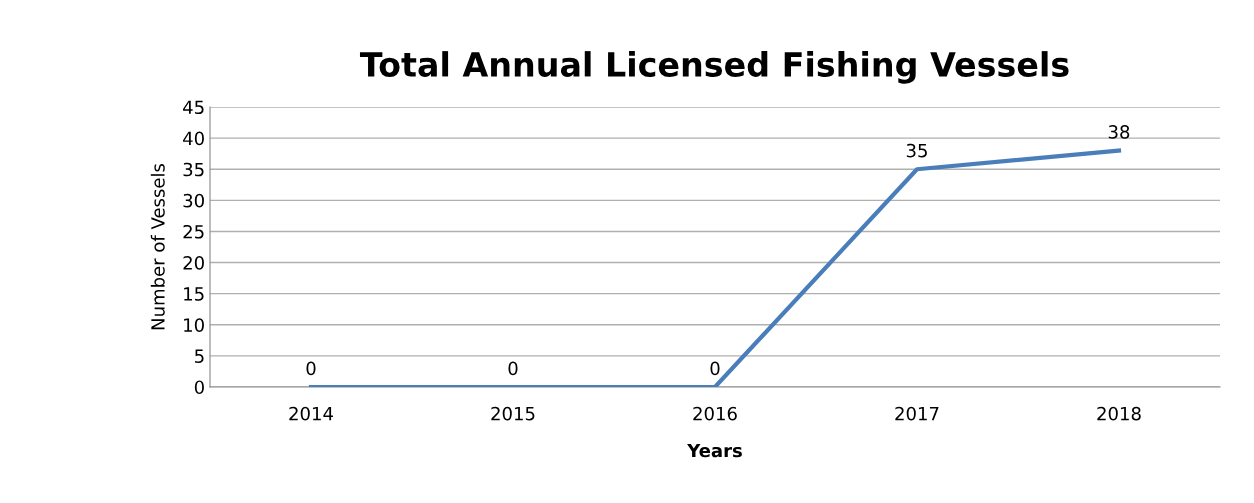 The height and width of the screenshot is (503, 1254). Describe the element at coordinates (715, 413) in the screenshot. I see `x-tick-label: 2016` at that location.